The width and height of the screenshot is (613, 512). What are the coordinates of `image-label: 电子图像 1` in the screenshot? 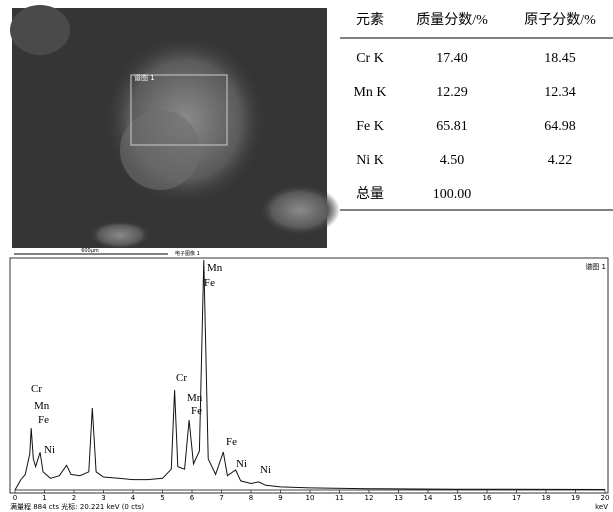 It's located at (187, 253).